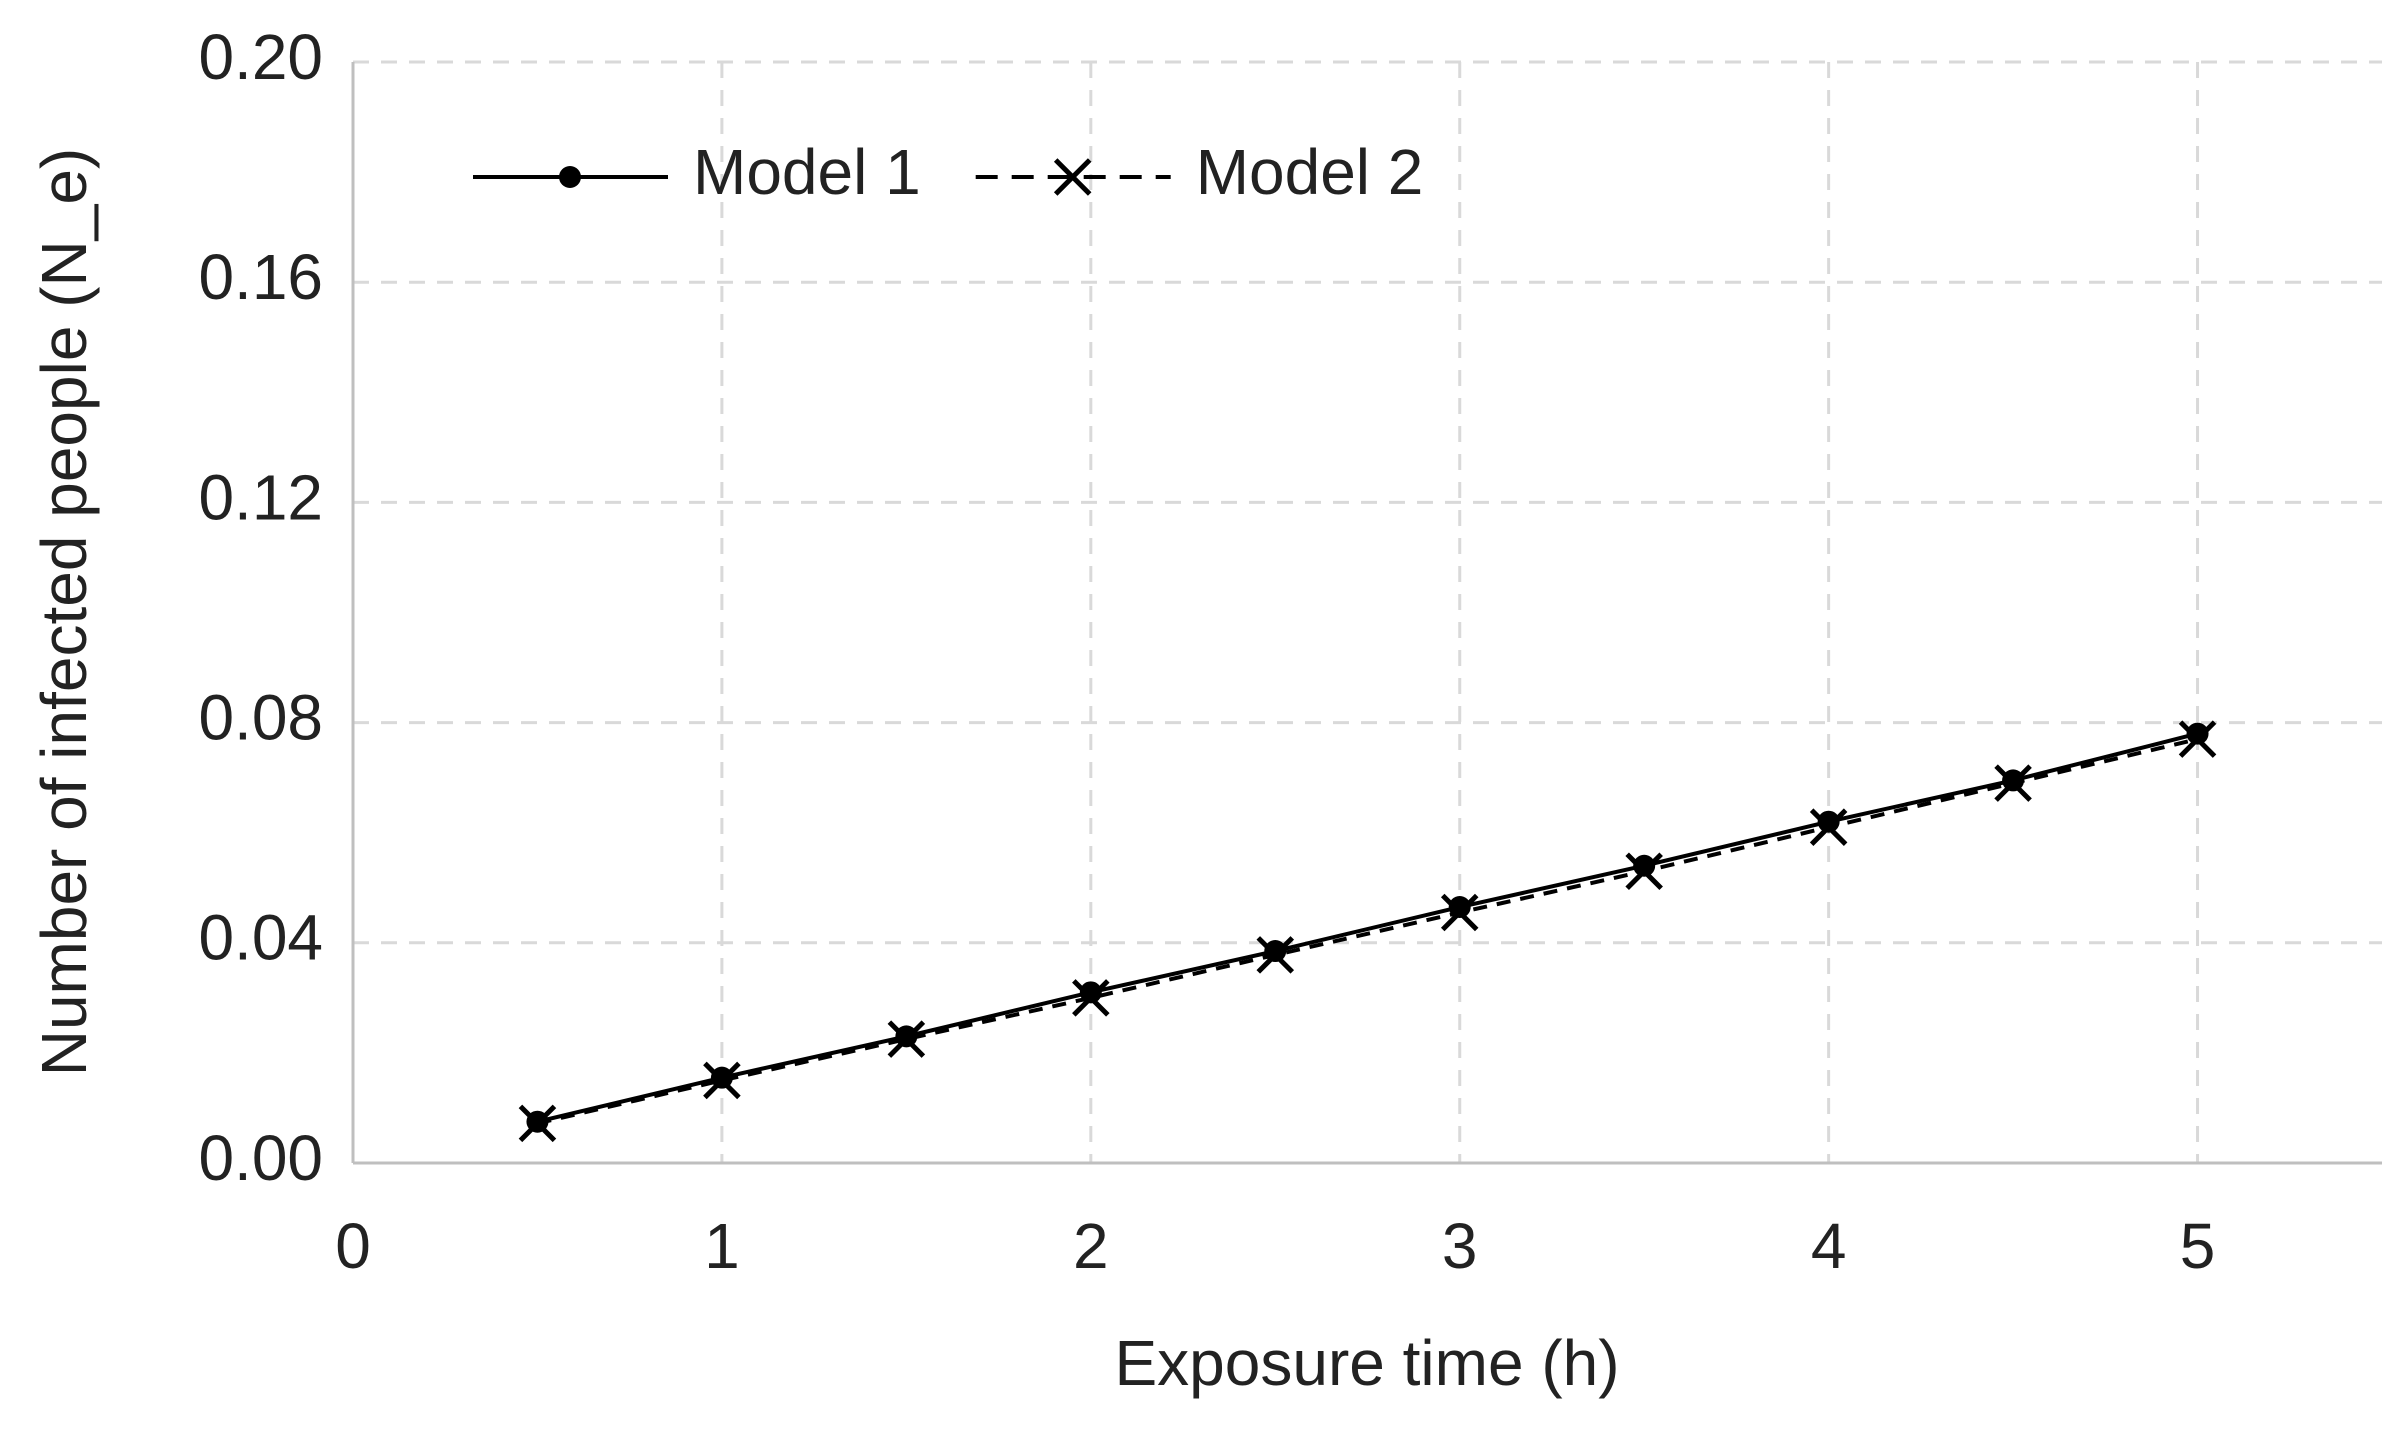  I want to click on x-tick-label: 4, so click(1829, 1246).